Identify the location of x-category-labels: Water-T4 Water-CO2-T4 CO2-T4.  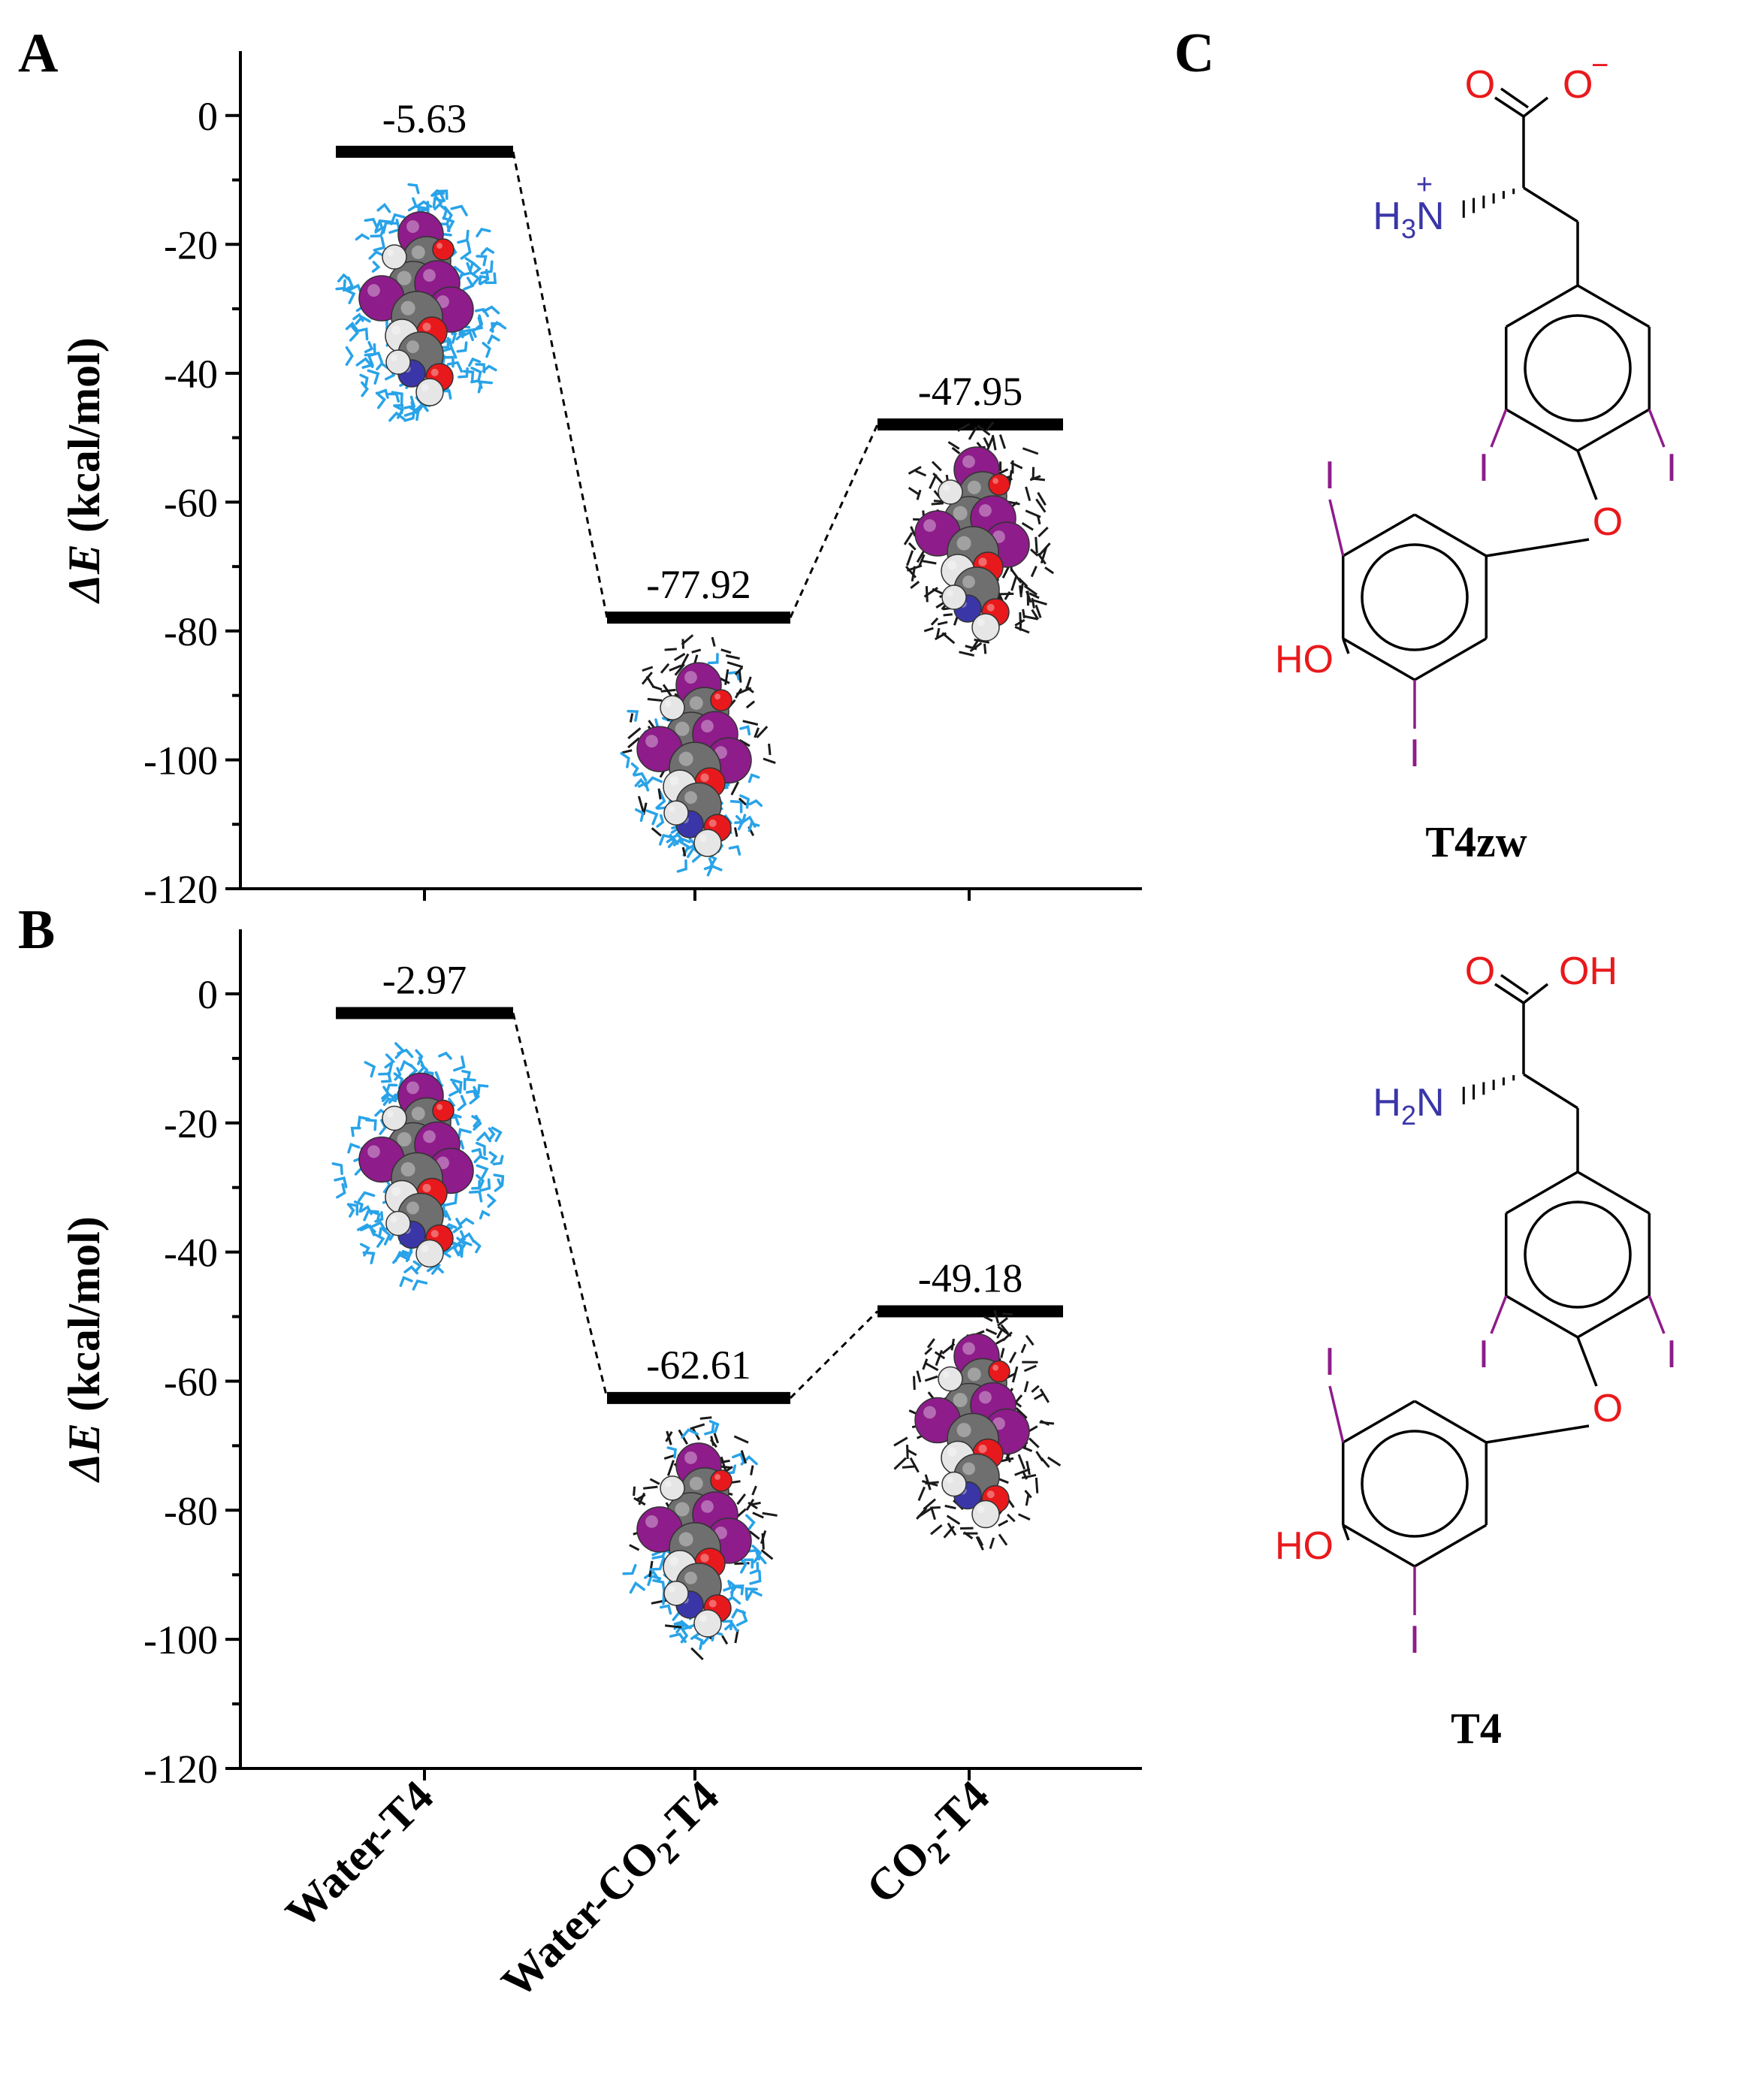
(640, 1892).